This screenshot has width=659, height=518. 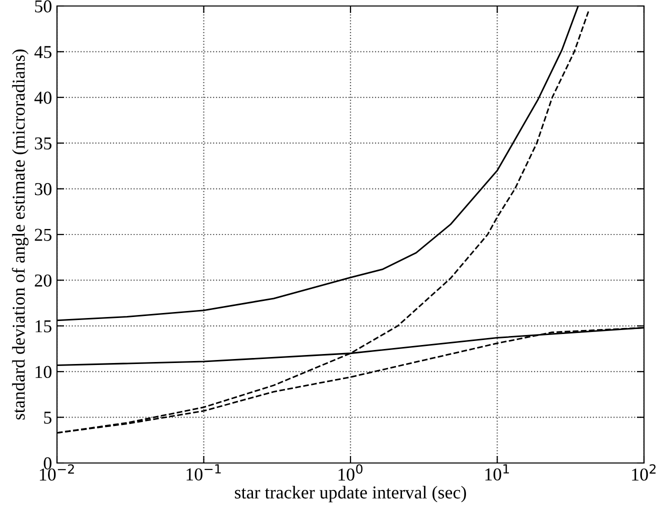 I want to click on y-tick-label: 35, so click(x=43, y=143).